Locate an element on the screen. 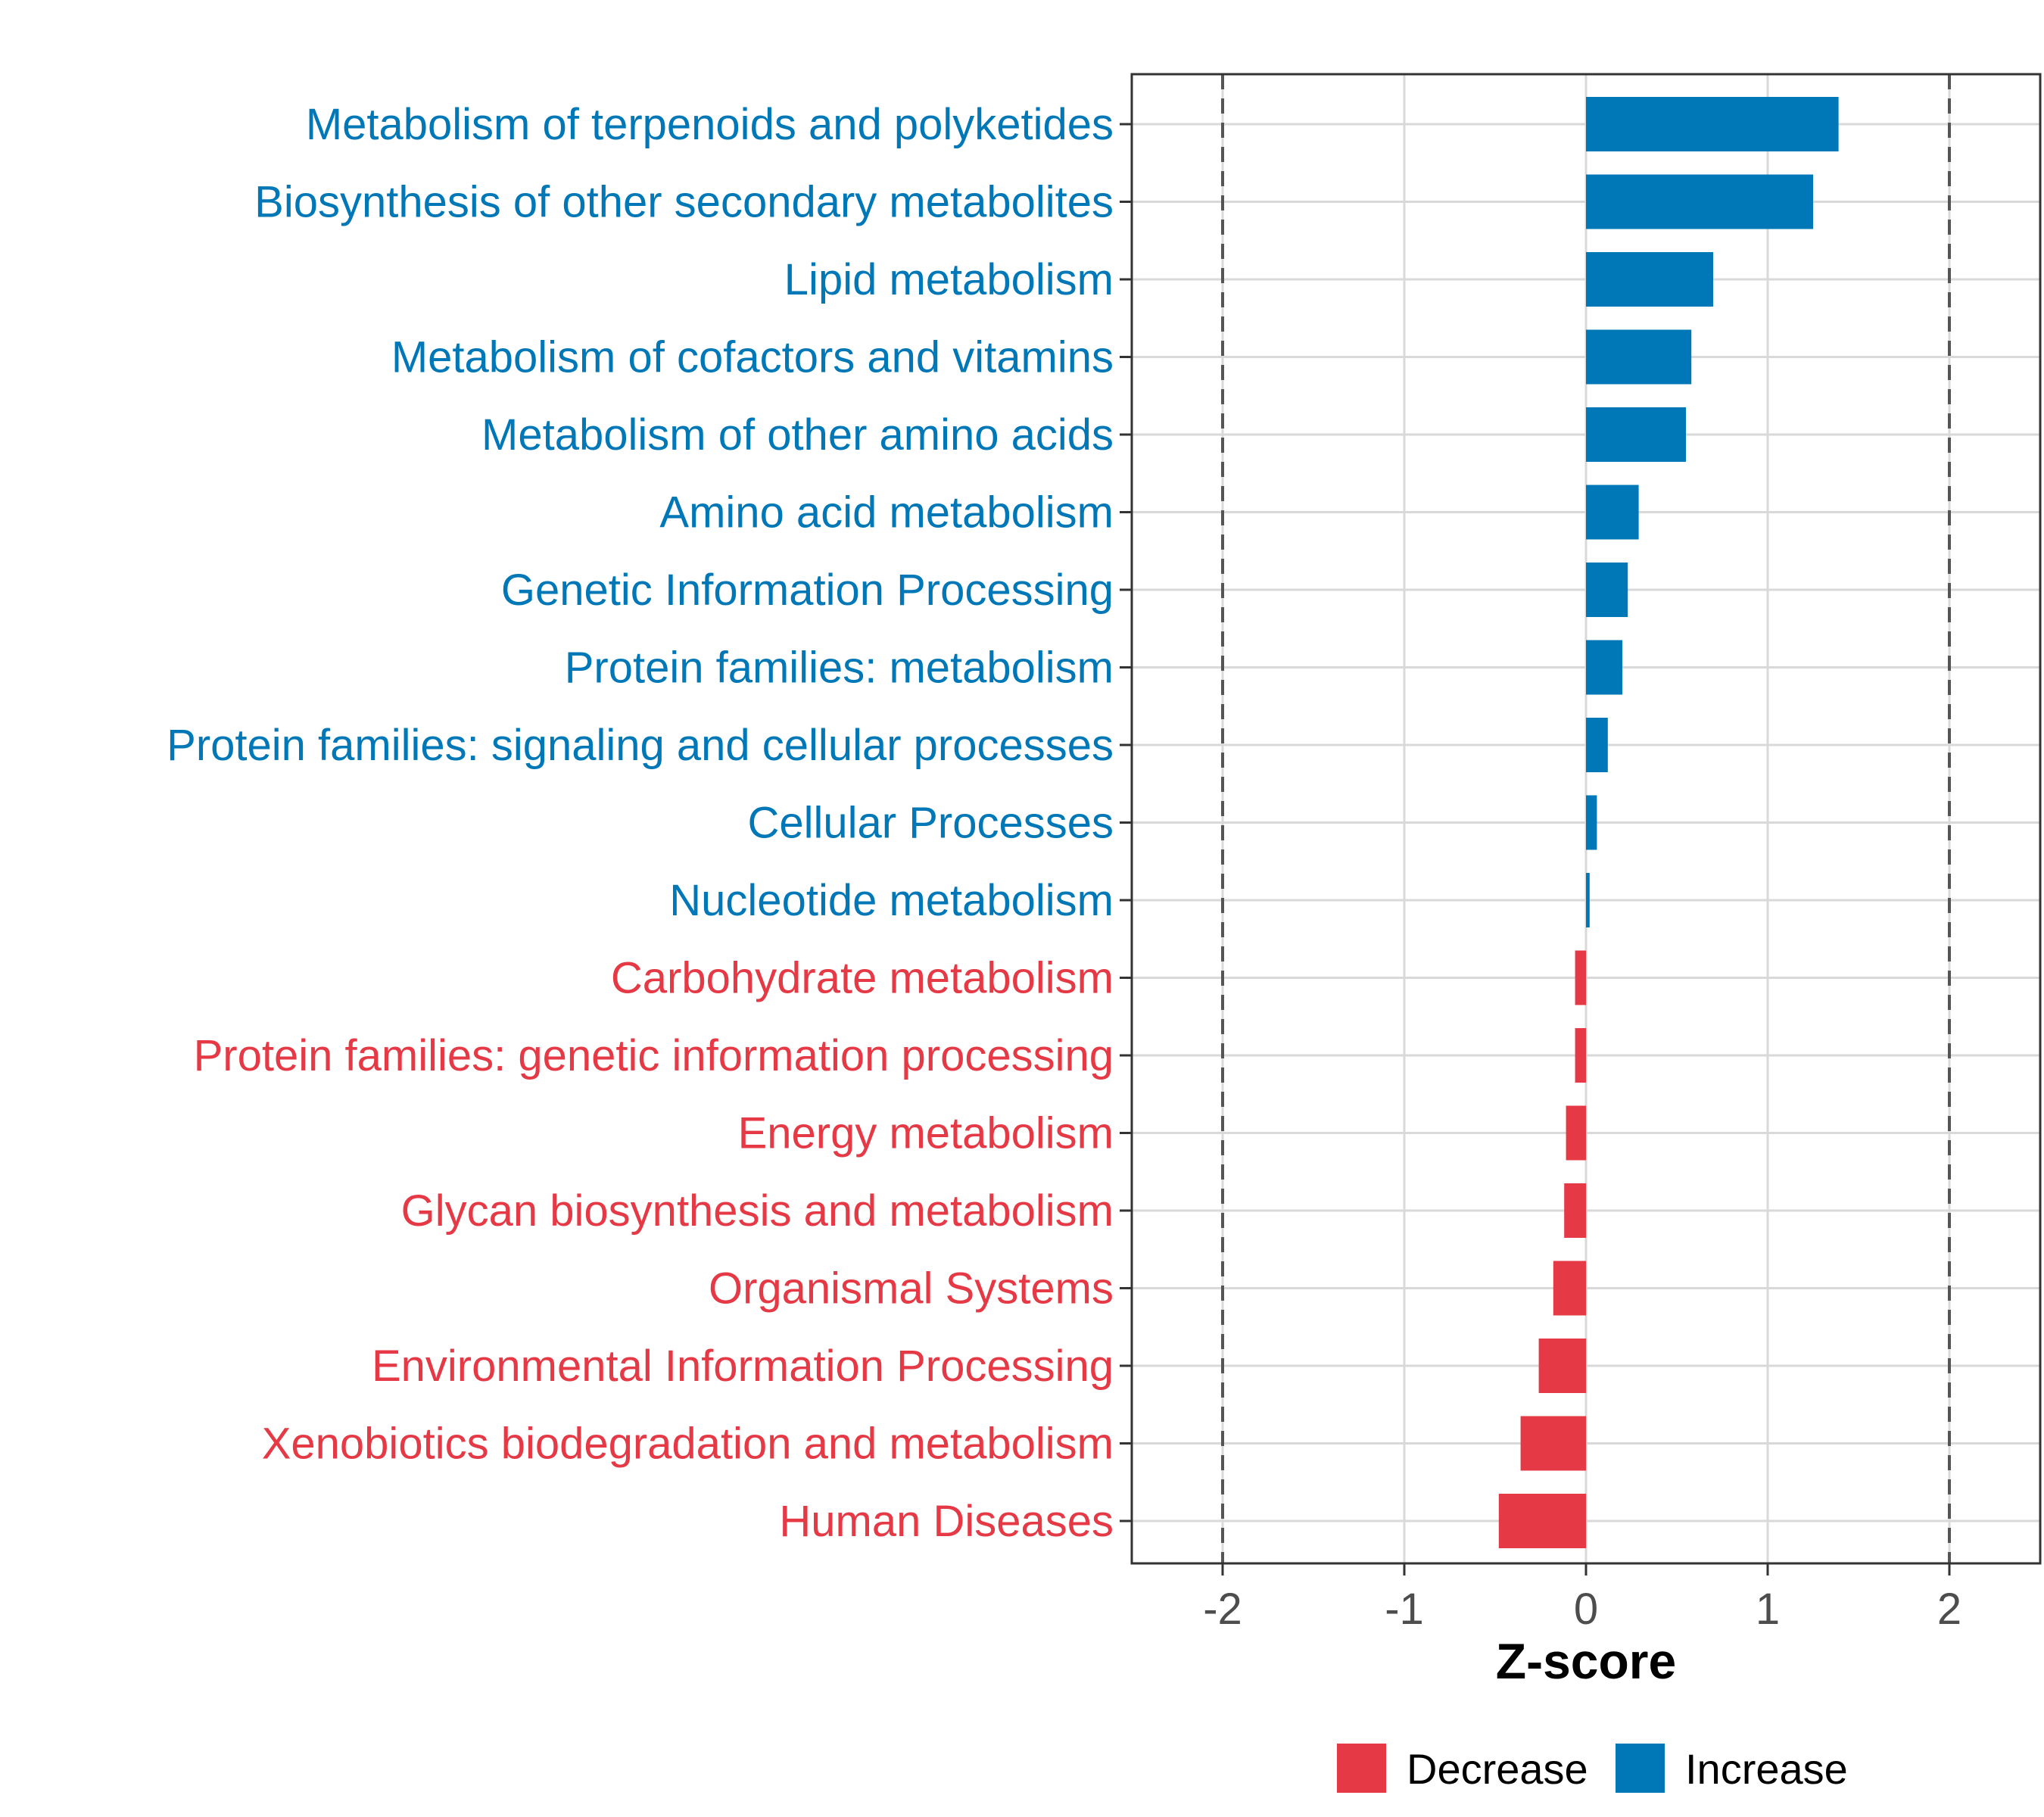  category-label: Protein families: metabolism is located at coordinates (839, 668).